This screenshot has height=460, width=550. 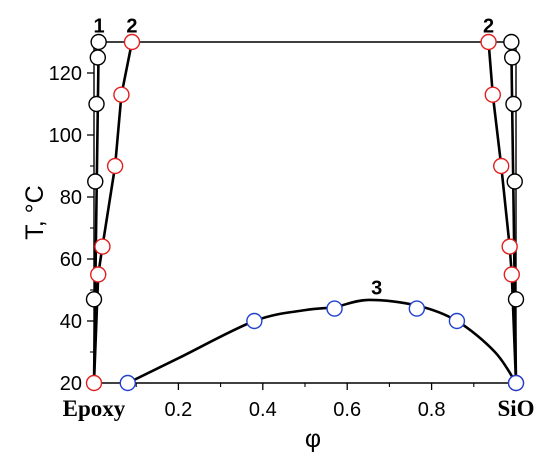 I want to click on y-tick-label: 20, so click(x=71, y=384).